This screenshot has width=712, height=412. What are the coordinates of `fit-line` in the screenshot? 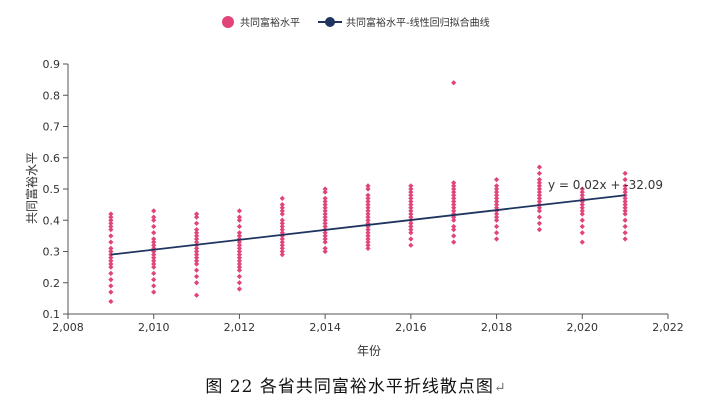 It's located at (368, 225).